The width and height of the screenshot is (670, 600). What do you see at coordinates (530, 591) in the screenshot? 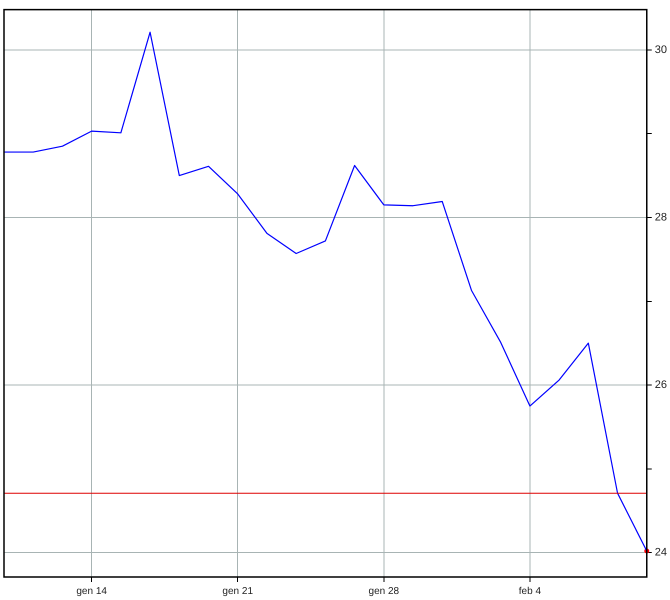
I see `x-tick-label: feb 4` at bounding box center [530, 591].